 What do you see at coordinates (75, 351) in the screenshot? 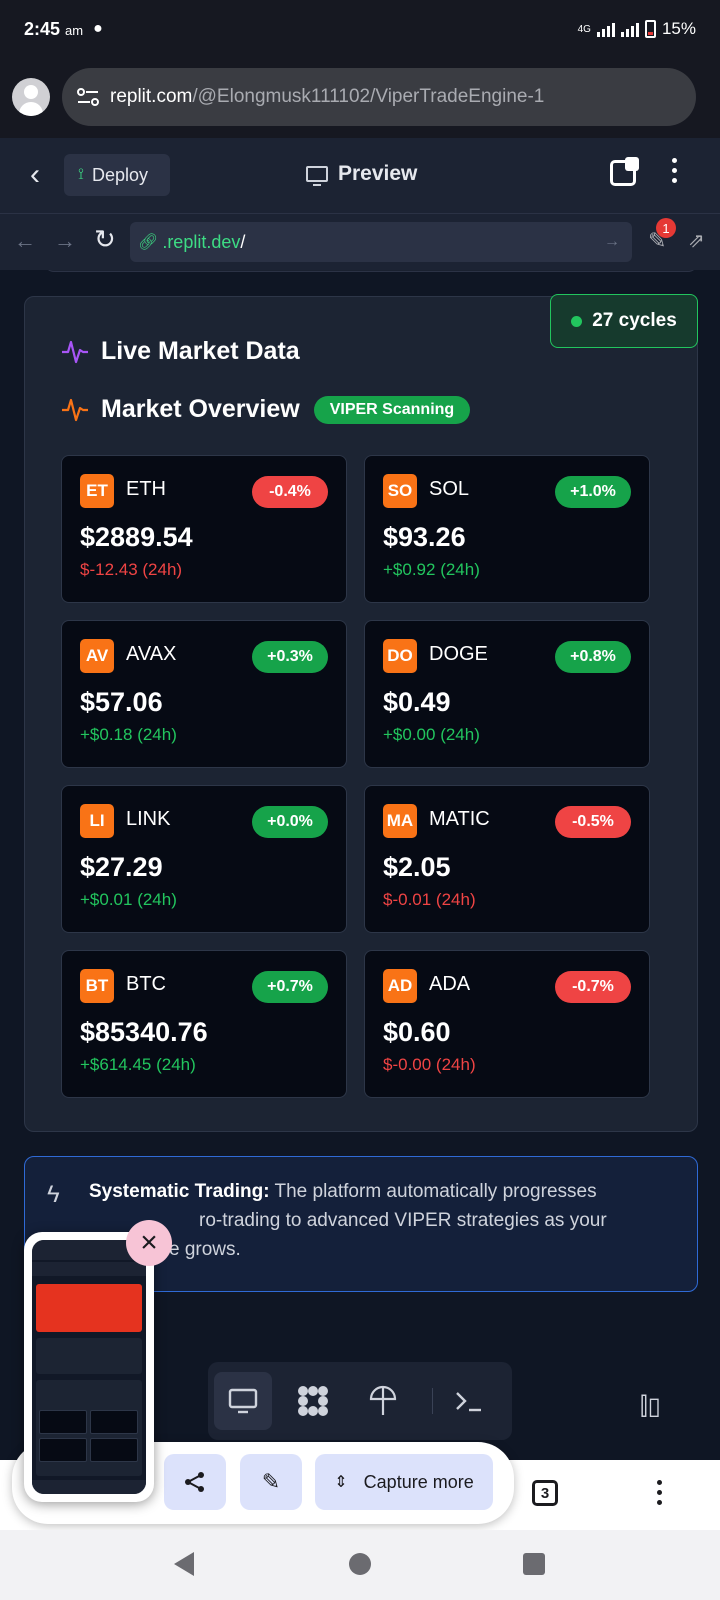
I see `activity-icon` at bounding box center [75, 351].